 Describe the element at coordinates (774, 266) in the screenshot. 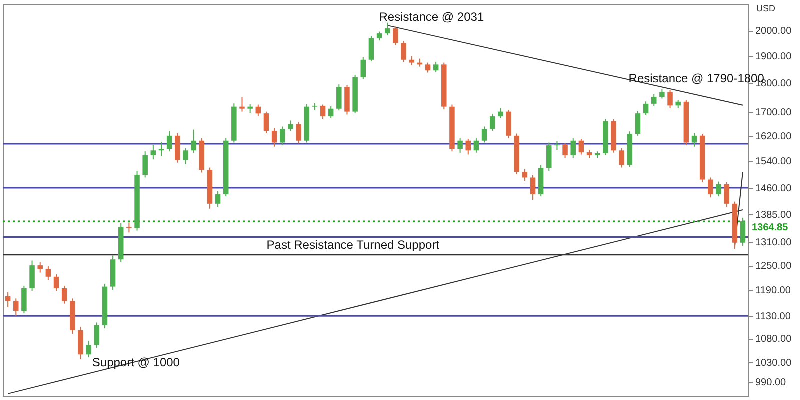

I see `y-tick-label: 1250.00` at that location.